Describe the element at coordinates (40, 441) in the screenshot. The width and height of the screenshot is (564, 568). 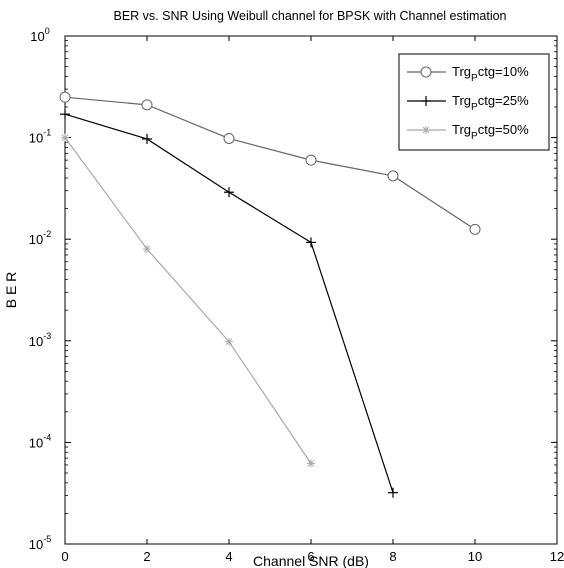
I see `y-tick-label: 10⁻⁴` at that location.